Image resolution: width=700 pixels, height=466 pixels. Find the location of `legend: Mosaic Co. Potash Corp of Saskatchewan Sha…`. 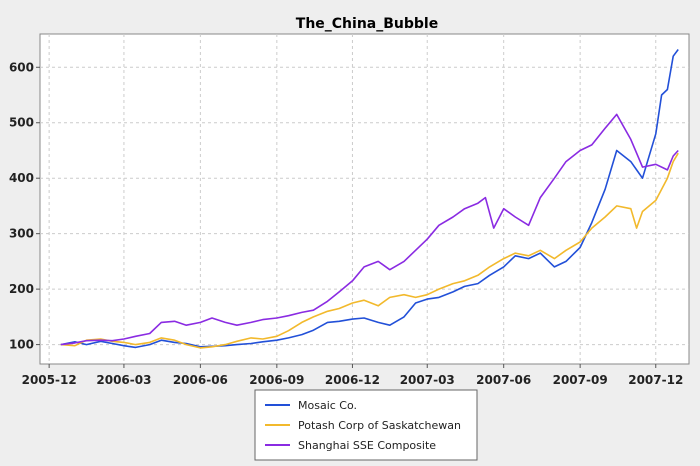

legend: Mosaic Co. Potash Corp of Saskatchewan Sha… is located at coordinates (366, 425).